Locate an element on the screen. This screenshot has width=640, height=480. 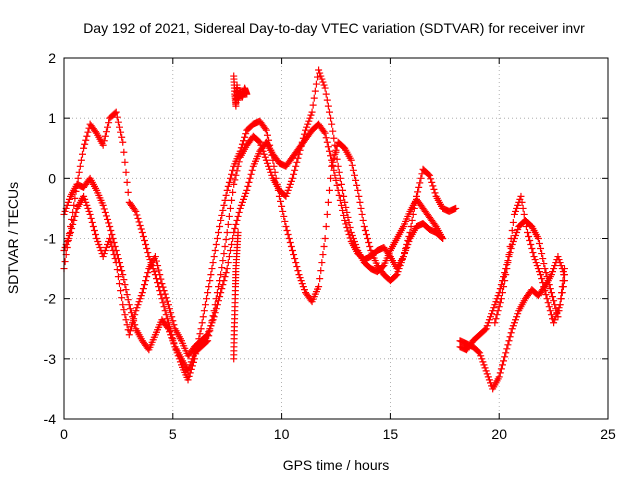
x-tick-label: 20 is located at coordinates (499, 434).